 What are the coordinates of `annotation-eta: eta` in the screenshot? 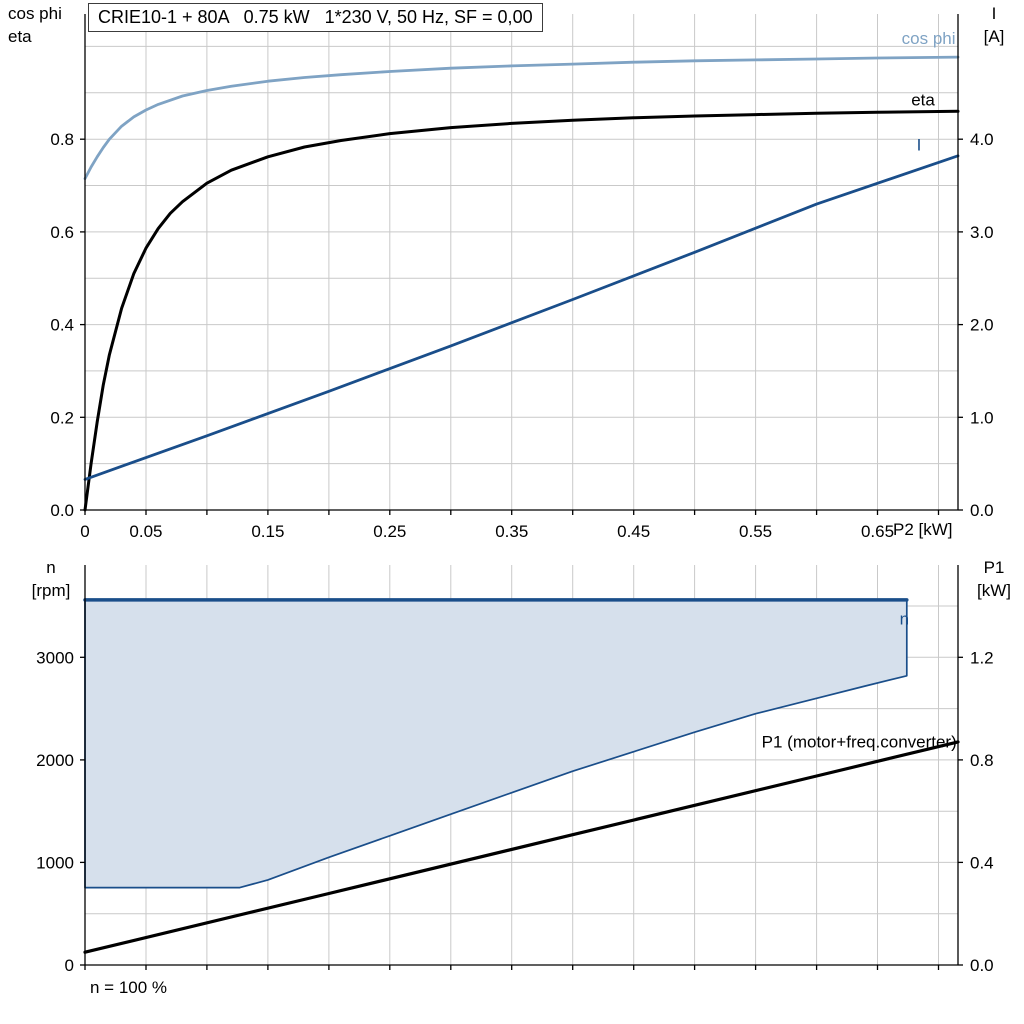 It's located at (923, 99).